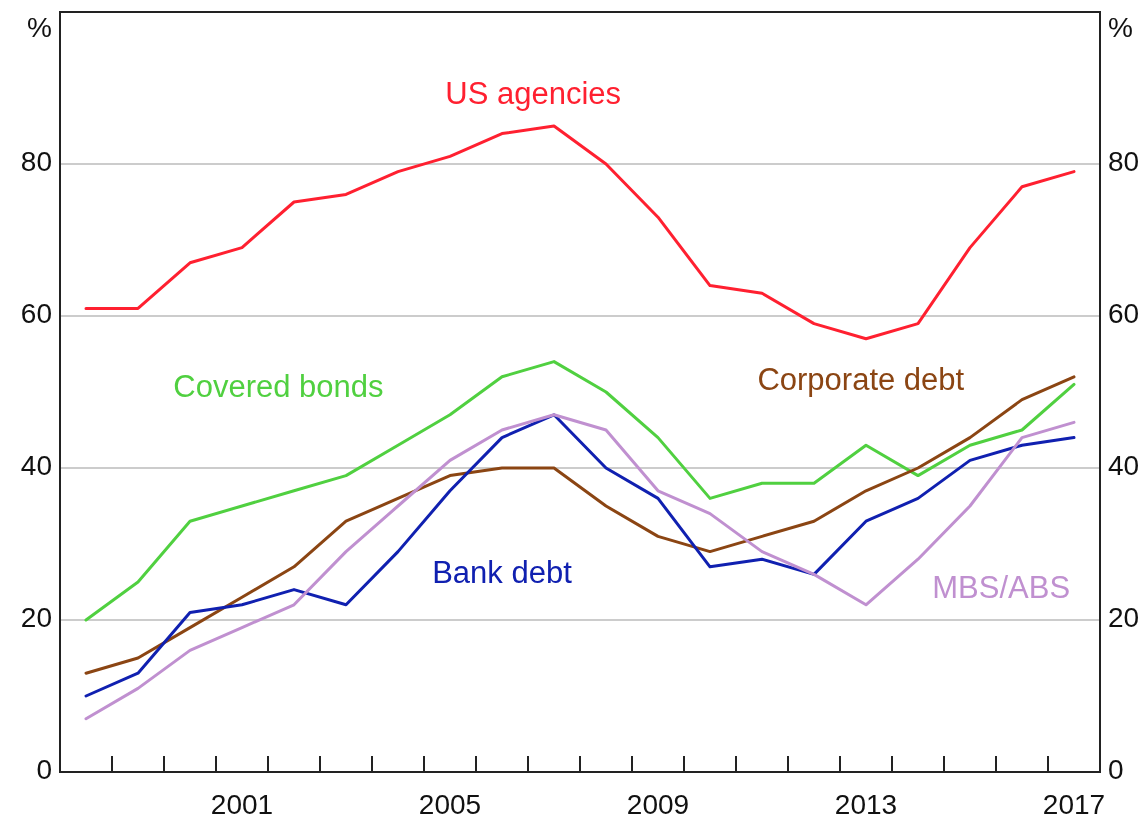 Image resolution: width=1142 pixels, height=832 pixels. Describe the element at coordinates (1120, 28) in the screenshot. I see `y2-axis-title: %` at that location.